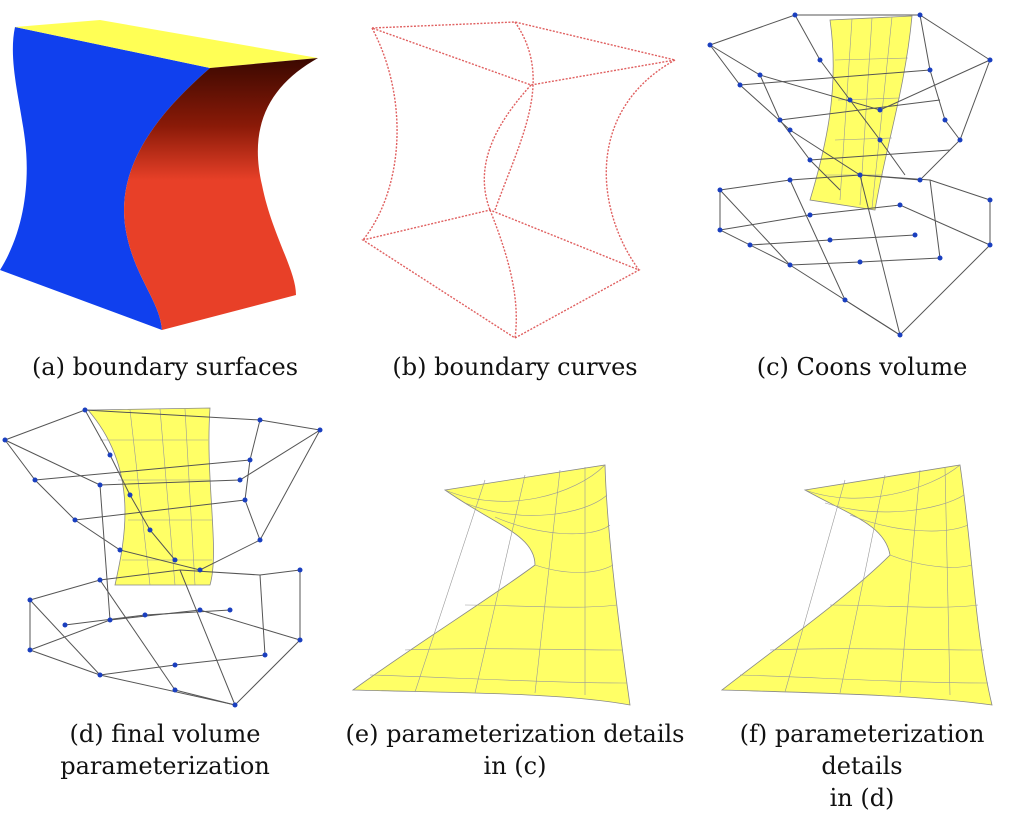 The image size is (1024, 814). Describe the element at coordinates (380, 134) in the screenshot. I see `left-vertical-curve` at that location.